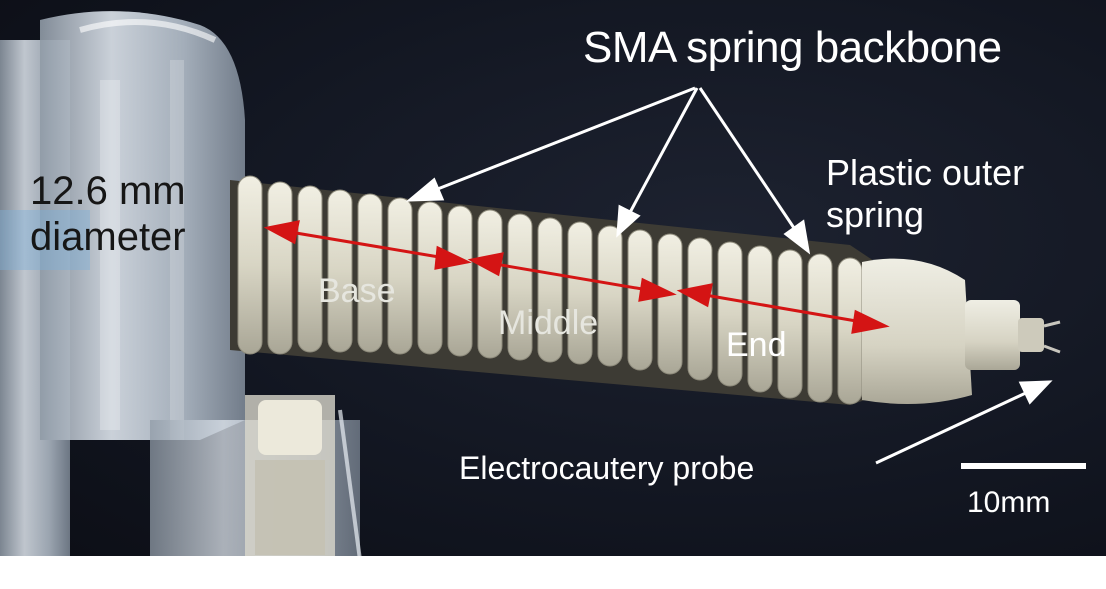 The height and width of the screenshot is (589, 1106). What do you see at coordinates (108, 214) in the screenshot?
I see `diameter-label: 12.6 mm diameter` at bounding box center [108, 214].